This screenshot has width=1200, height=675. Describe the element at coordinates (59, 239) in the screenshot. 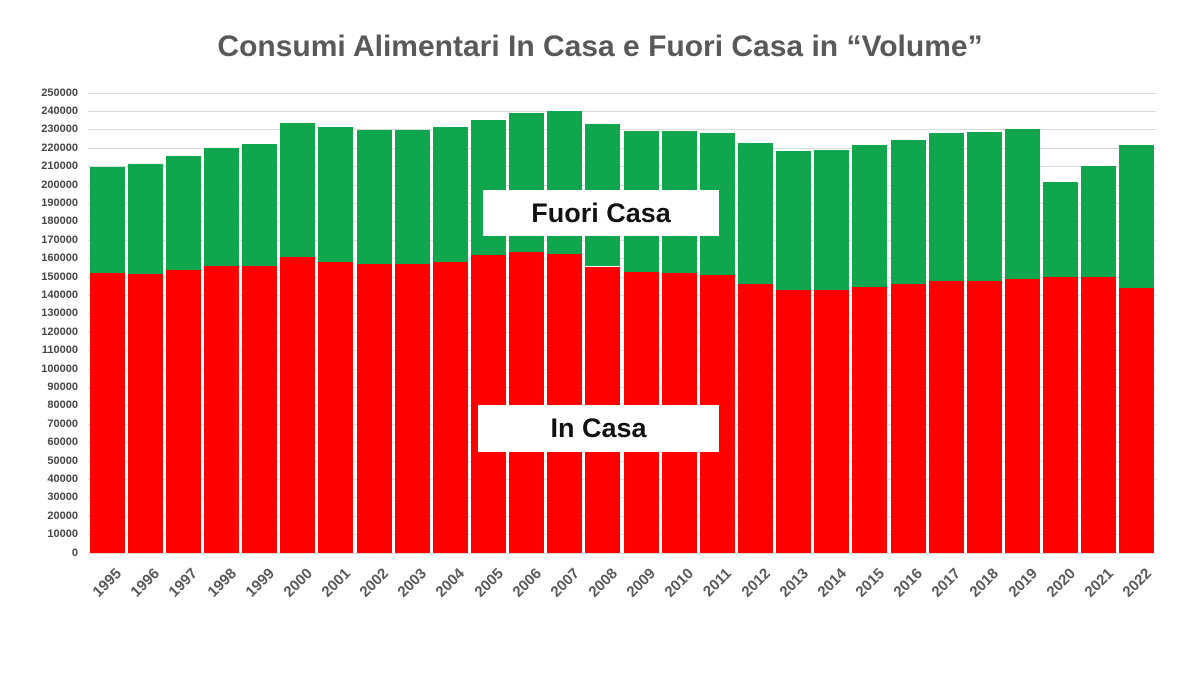

I see `y-axis-tick-label: 170000` at that location.